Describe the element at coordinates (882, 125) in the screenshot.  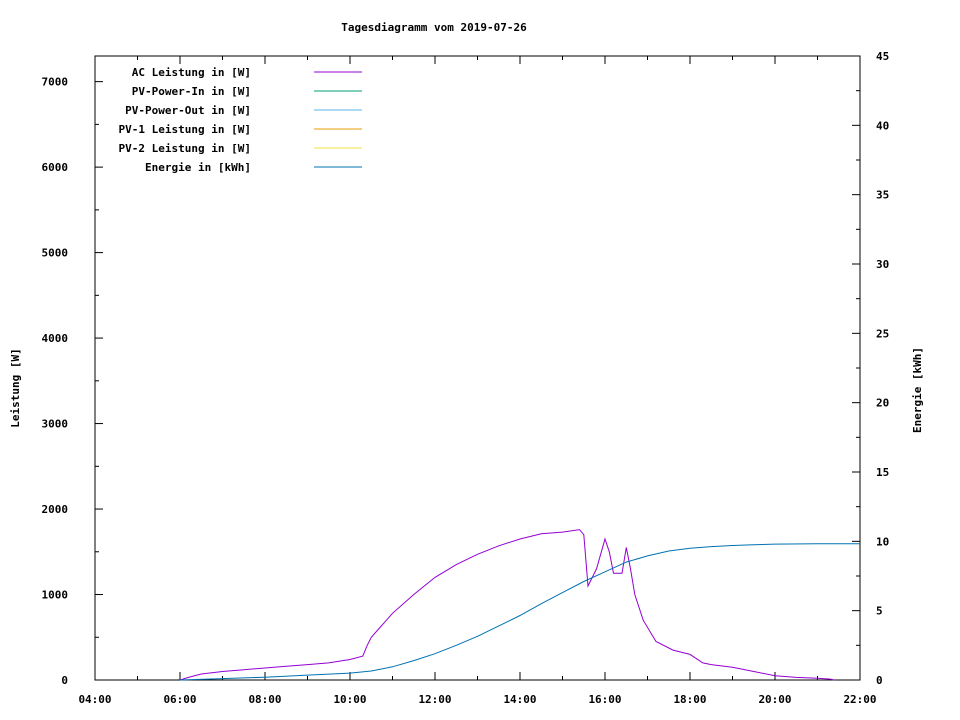
I see `y2-tick-label: 40` at that location.